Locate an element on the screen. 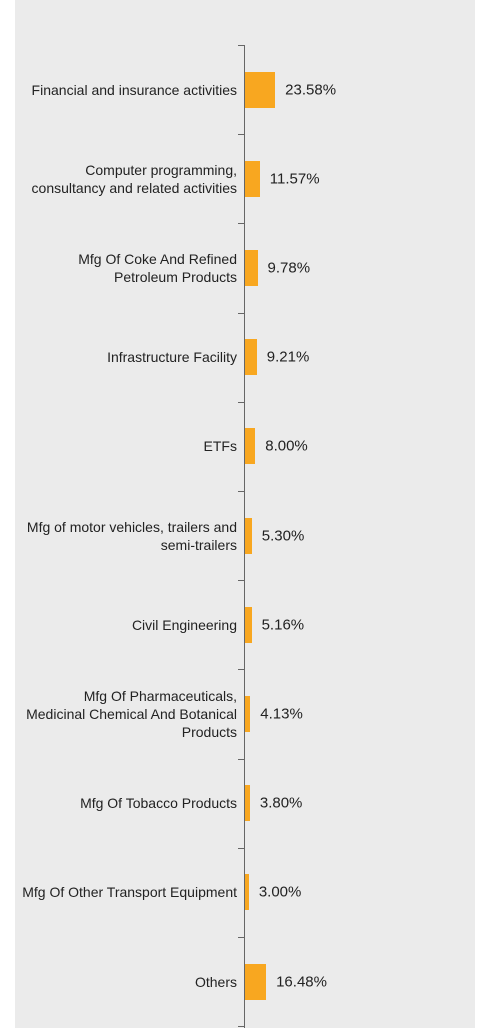  category-label: Mfg Of Other Transport Equipment is located at coordinates (129, 892).